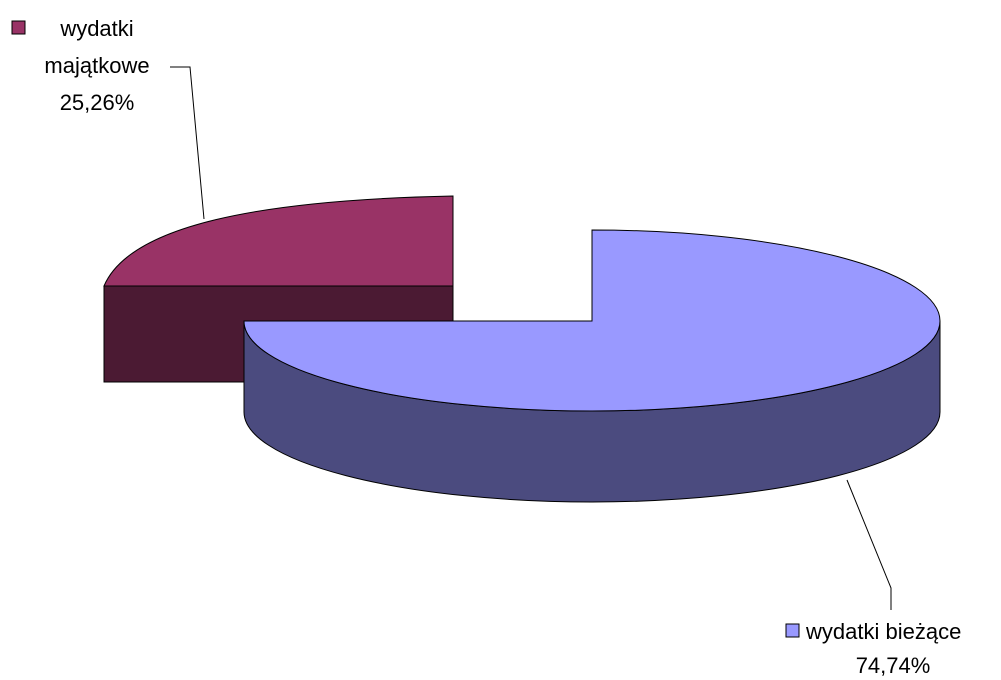 This screenshot has height=680, width=1001. I want to click on label-biezace-name: wydatki bieżące, so click(883, 631).